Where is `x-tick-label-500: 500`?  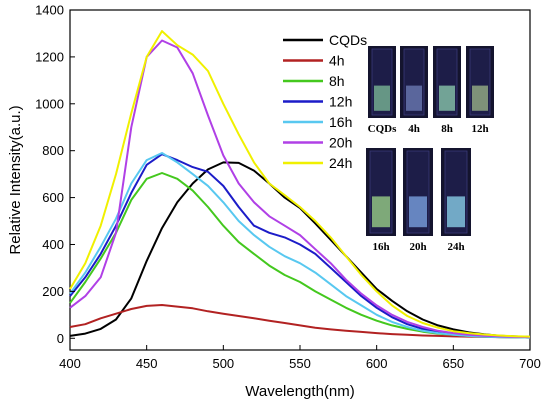
x-tick-label-500: 500 is located at coordinates (223, 363).